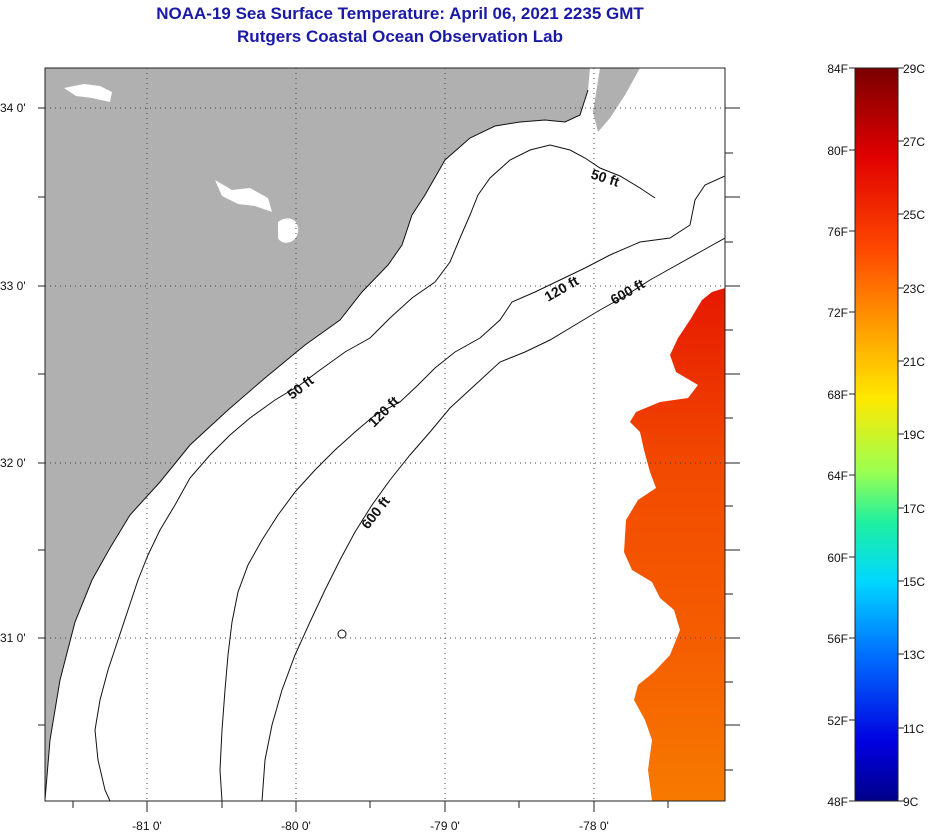  What do you see at coordinates (914, 142) in the screenshot?
I see `colorbar-c-label: 27C` at bounding box center [914, 142].